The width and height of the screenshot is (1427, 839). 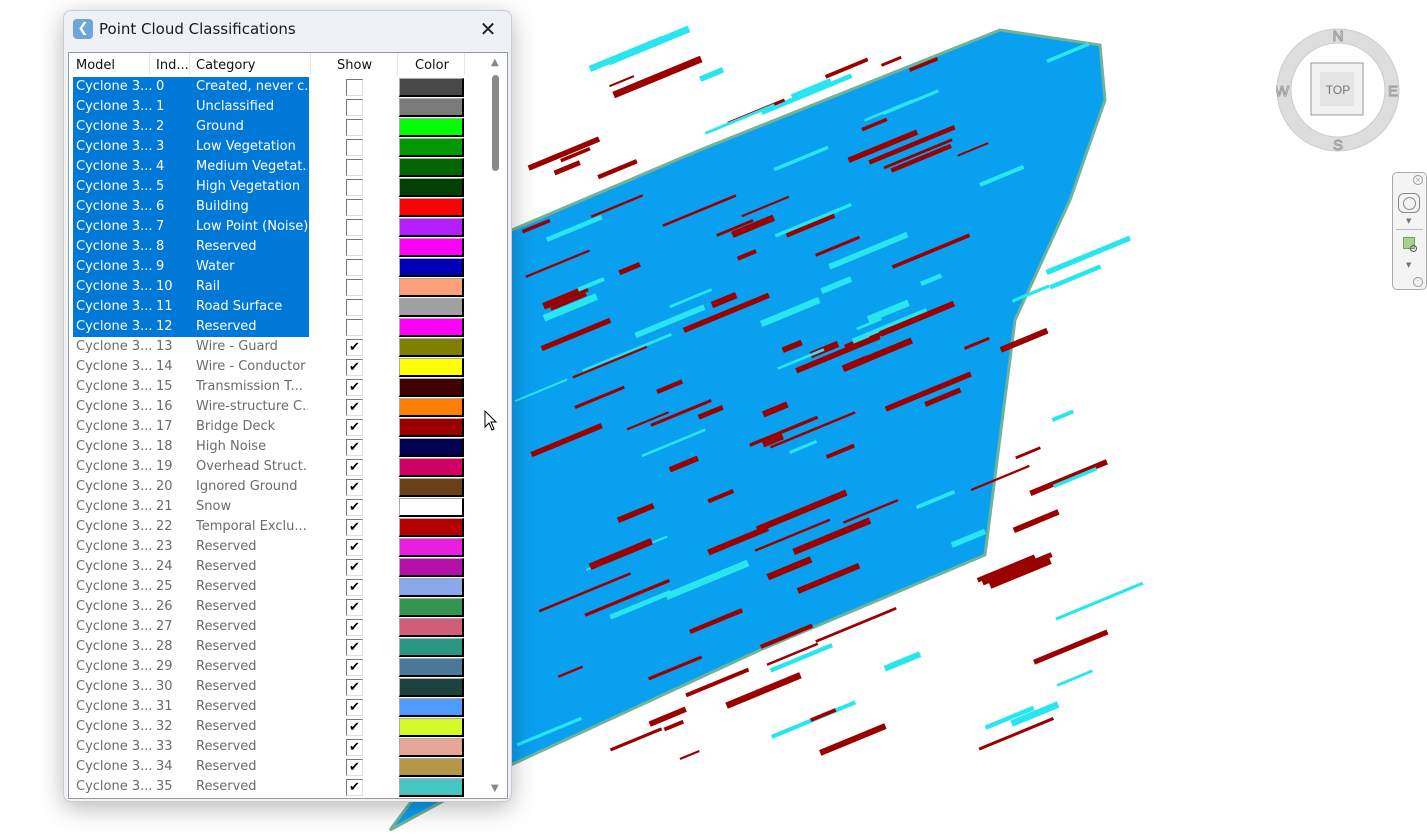 I want to click on compass-west: W, so click(x=1282, y=92).